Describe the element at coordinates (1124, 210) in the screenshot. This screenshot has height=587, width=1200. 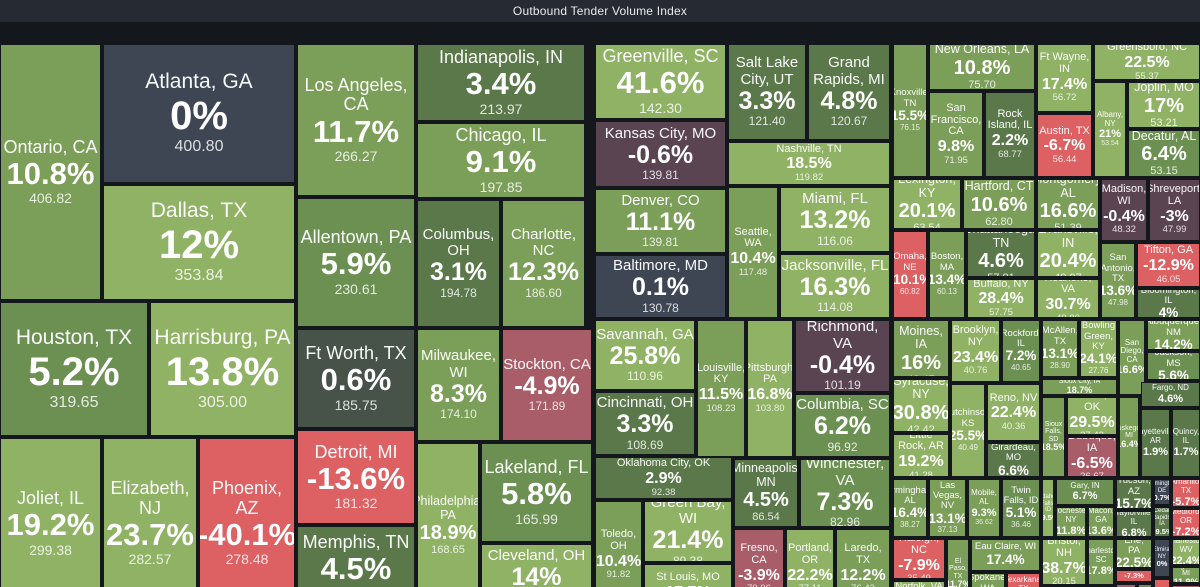
I see `treemap-tile: Madison, WI -0.4% 48.32` at that location.